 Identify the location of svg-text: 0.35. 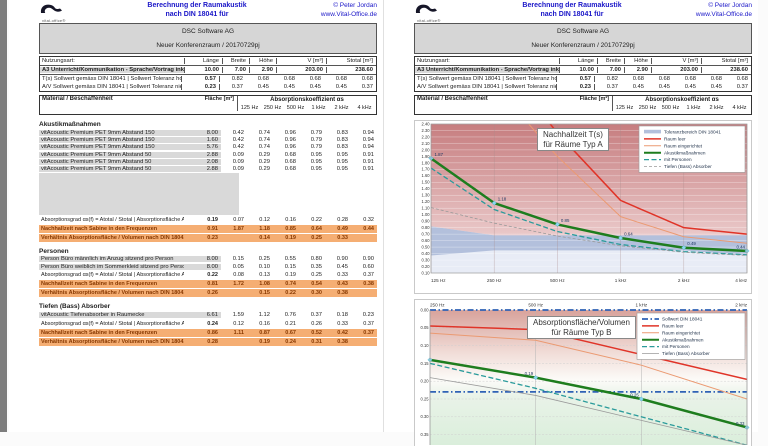
(425, 434).